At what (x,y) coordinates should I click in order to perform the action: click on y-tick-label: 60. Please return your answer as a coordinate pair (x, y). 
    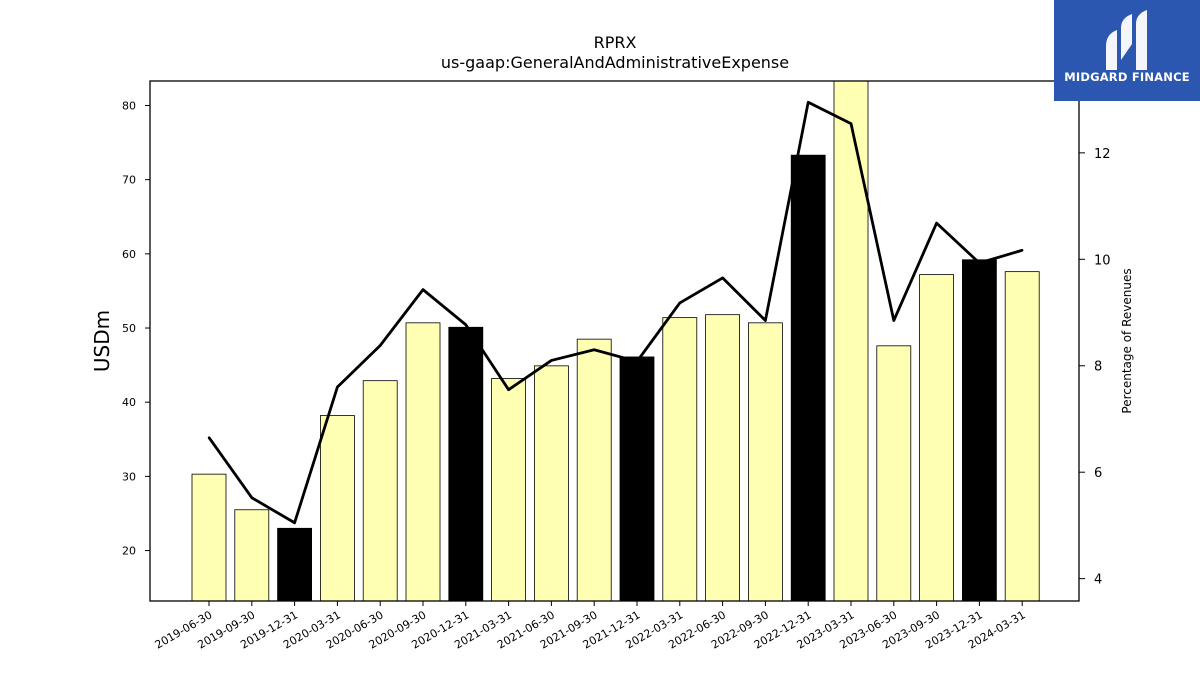
    Looking at the image, I should click on (129, 254).